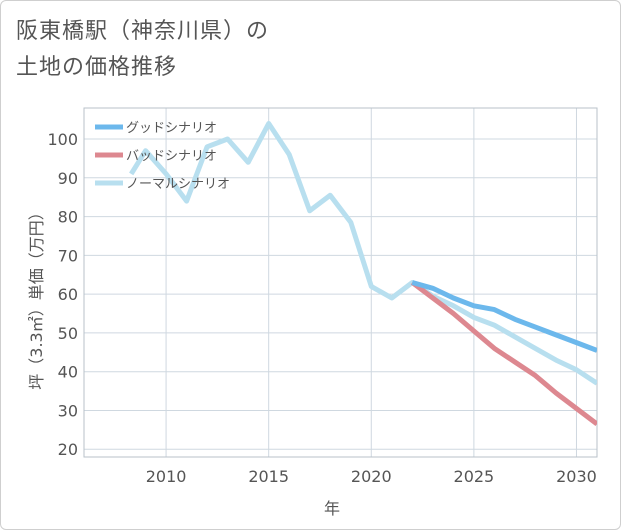  I want to click on y-tick-label-20: 20, so click(68, 449).